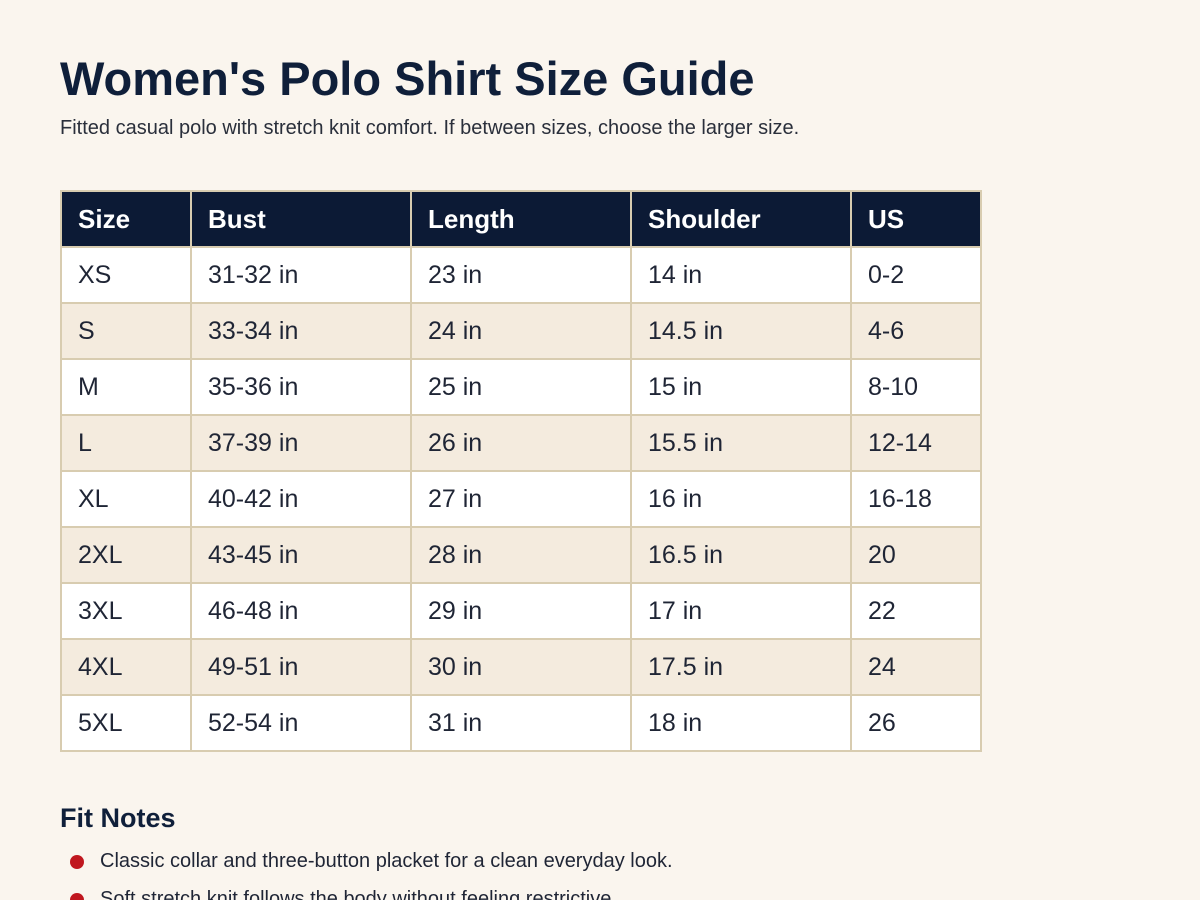 The height and width of the screenshot is (900, 1200). I want to click on table-cell: 24, so click(916, 667).